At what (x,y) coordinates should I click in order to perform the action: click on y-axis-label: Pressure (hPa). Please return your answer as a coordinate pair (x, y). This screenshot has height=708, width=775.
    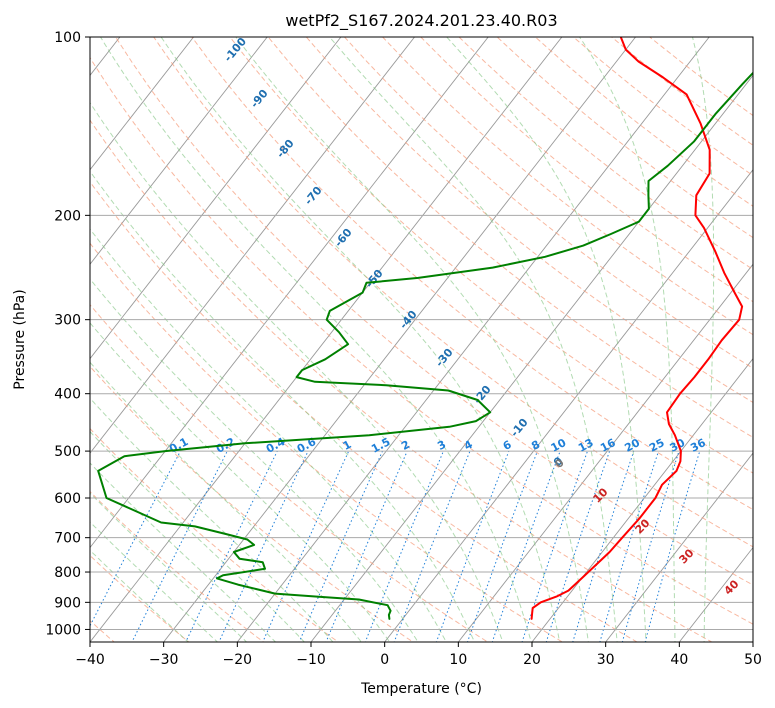
    Looking at the image, I should click on (20, 339).